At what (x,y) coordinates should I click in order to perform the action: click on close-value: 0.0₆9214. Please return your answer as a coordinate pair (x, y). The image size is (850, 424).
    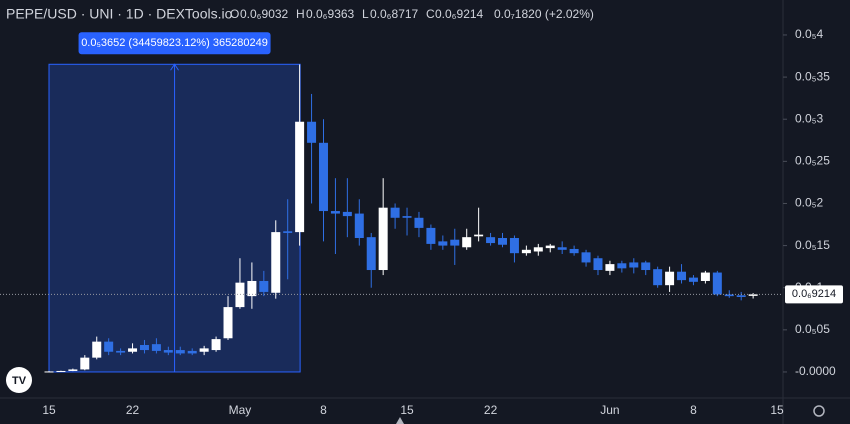
    Looking at the image, I should click on (459, 14).